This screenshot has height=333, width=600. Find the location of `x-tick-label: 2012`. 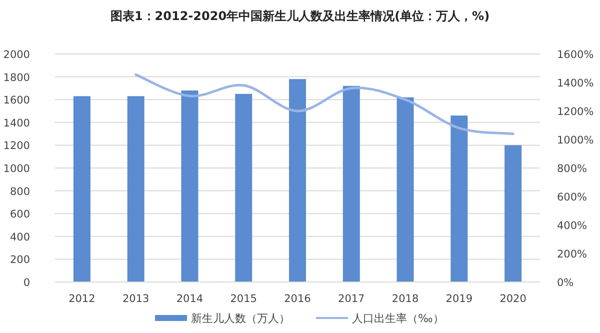

x-tick-label: 2012 is located at coordinates (82, 299).